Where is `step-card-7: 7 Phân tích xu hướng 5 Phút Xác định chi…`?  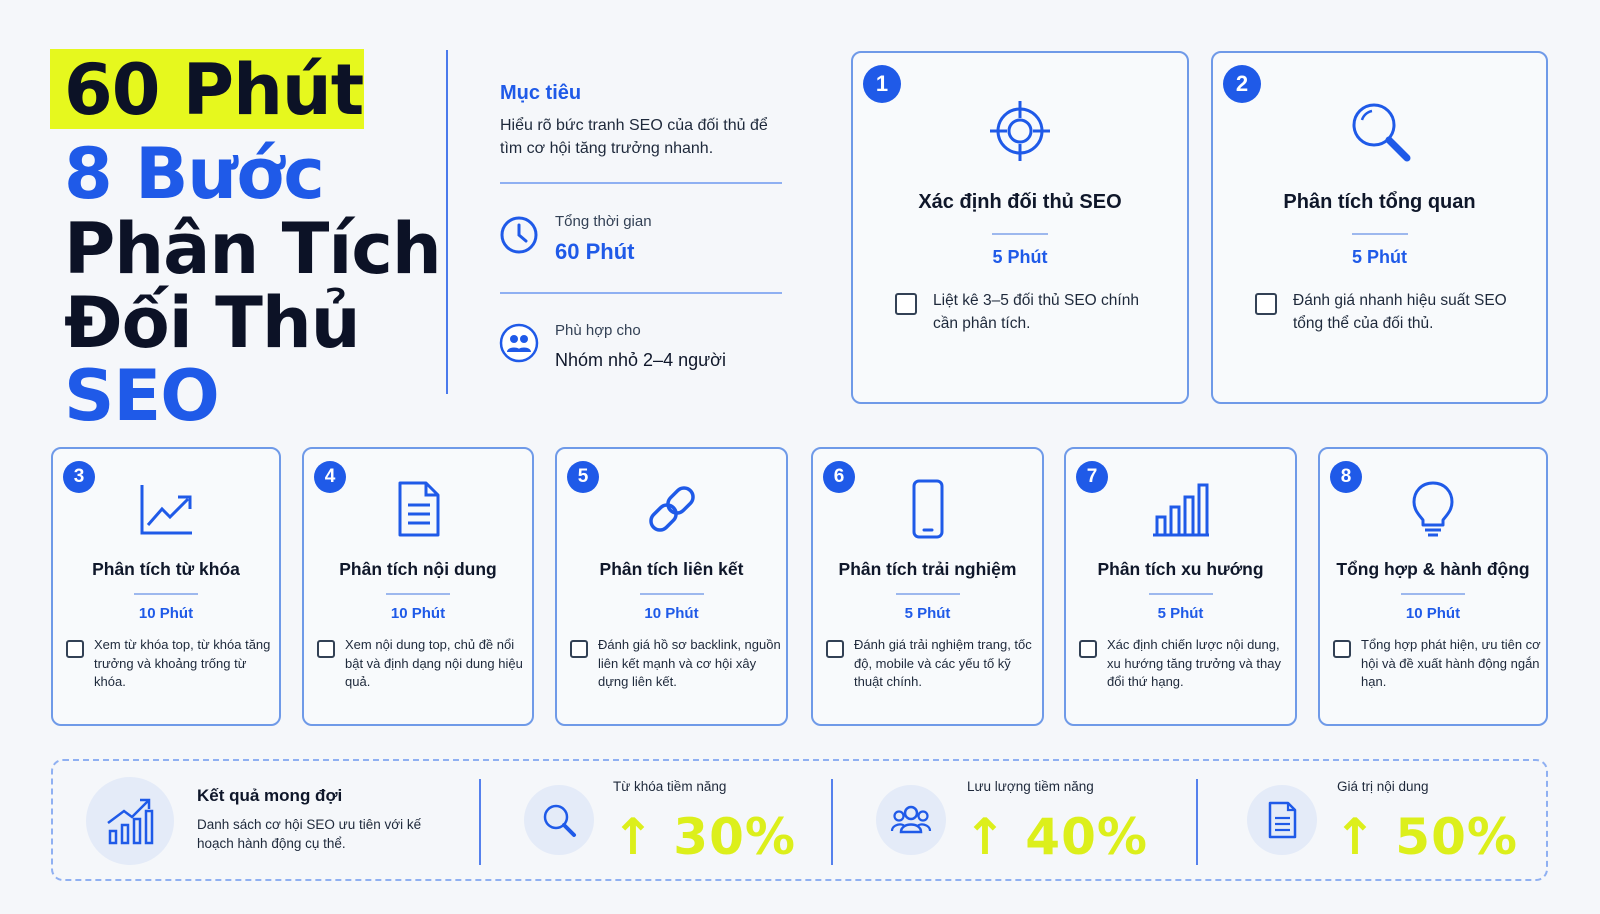 step-card-7: 7 Phân tích xu hướng 5 Phút Xác định chi… is located at coordinates (1180, 586).